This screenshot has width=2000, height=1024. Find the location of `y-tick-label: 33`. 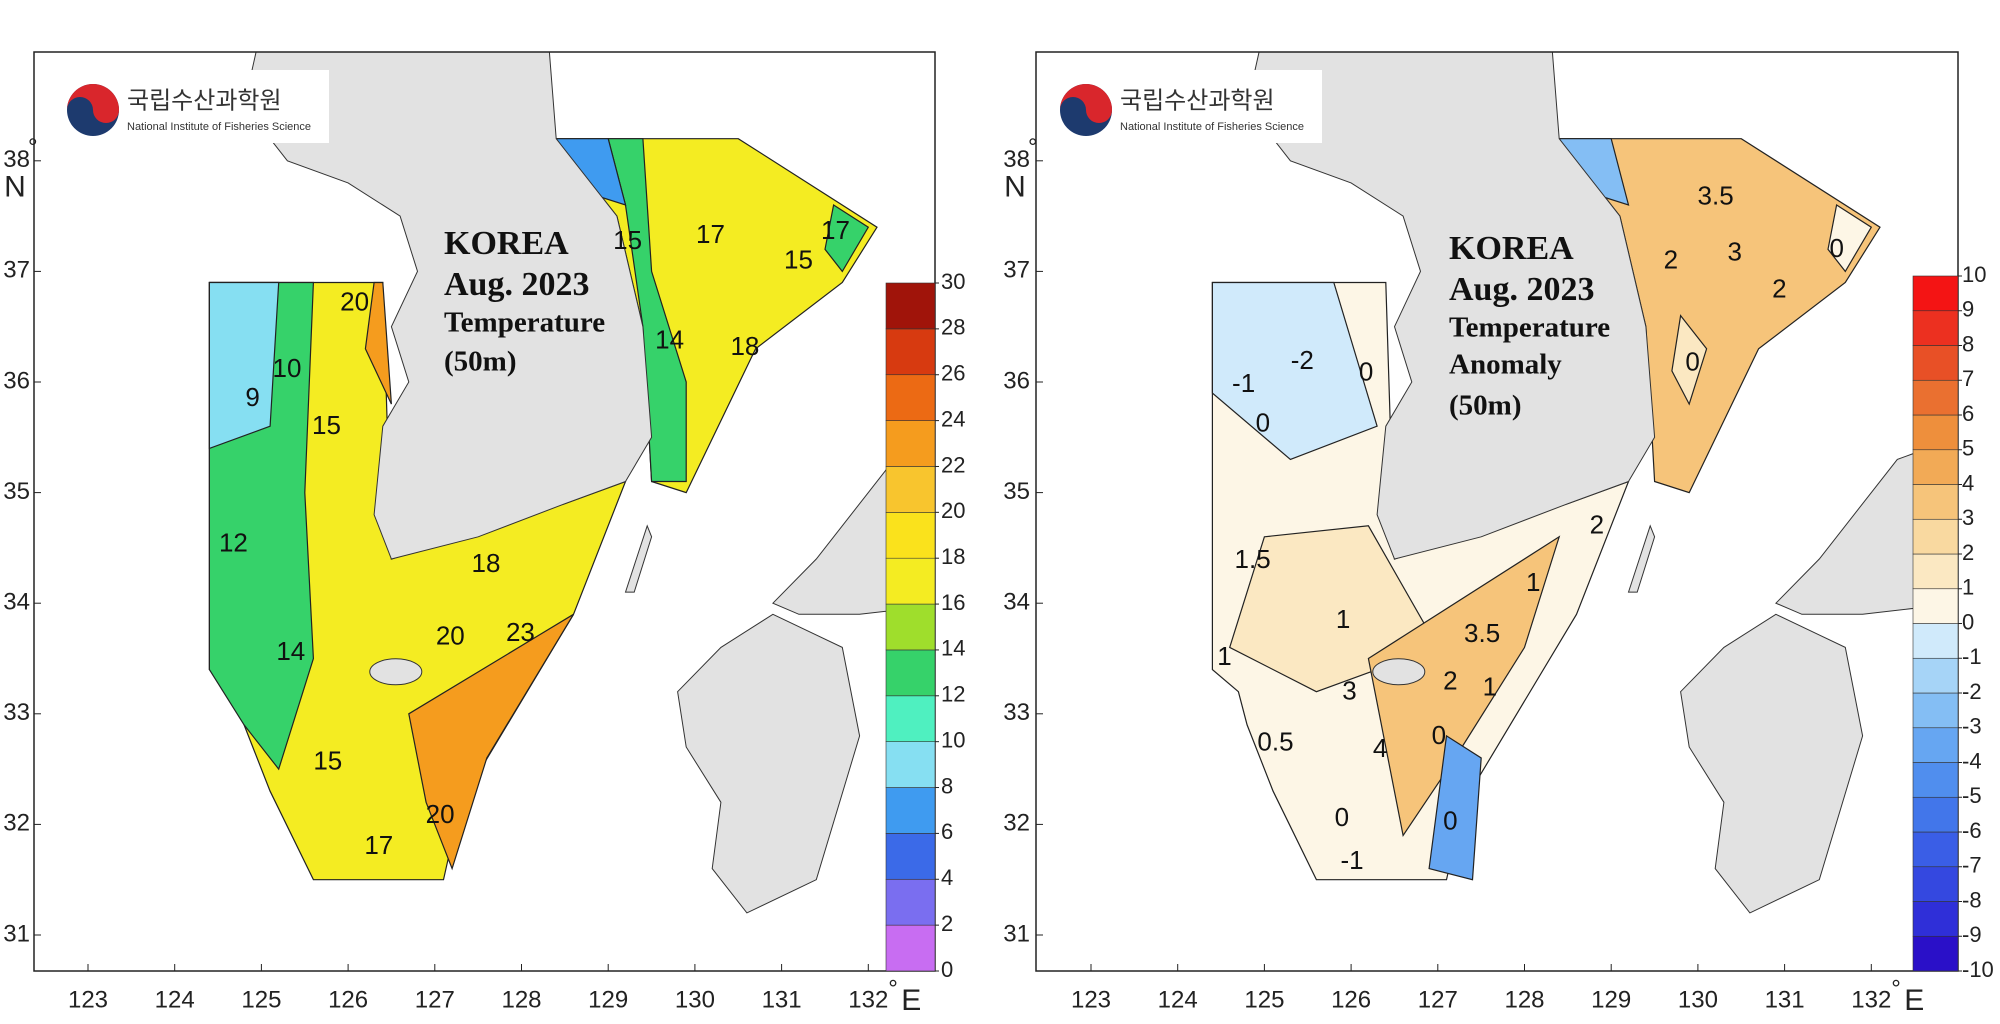

y-tick-label: 33 is located at coordinates (16, 712).